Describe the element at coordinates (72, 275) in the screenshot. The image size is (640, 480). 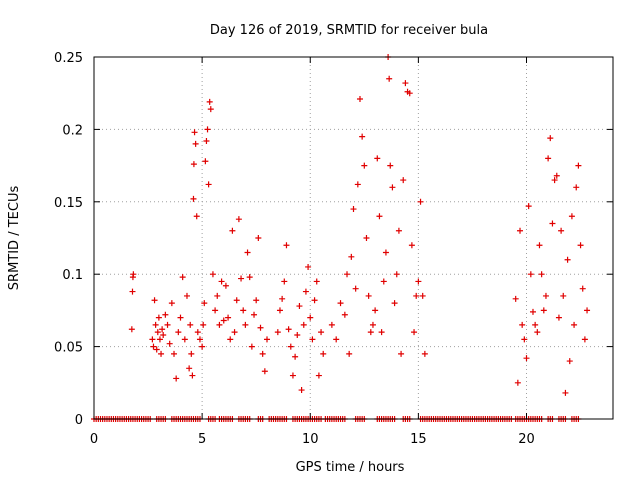
I see `y-tick-label: 0.1` at that location.